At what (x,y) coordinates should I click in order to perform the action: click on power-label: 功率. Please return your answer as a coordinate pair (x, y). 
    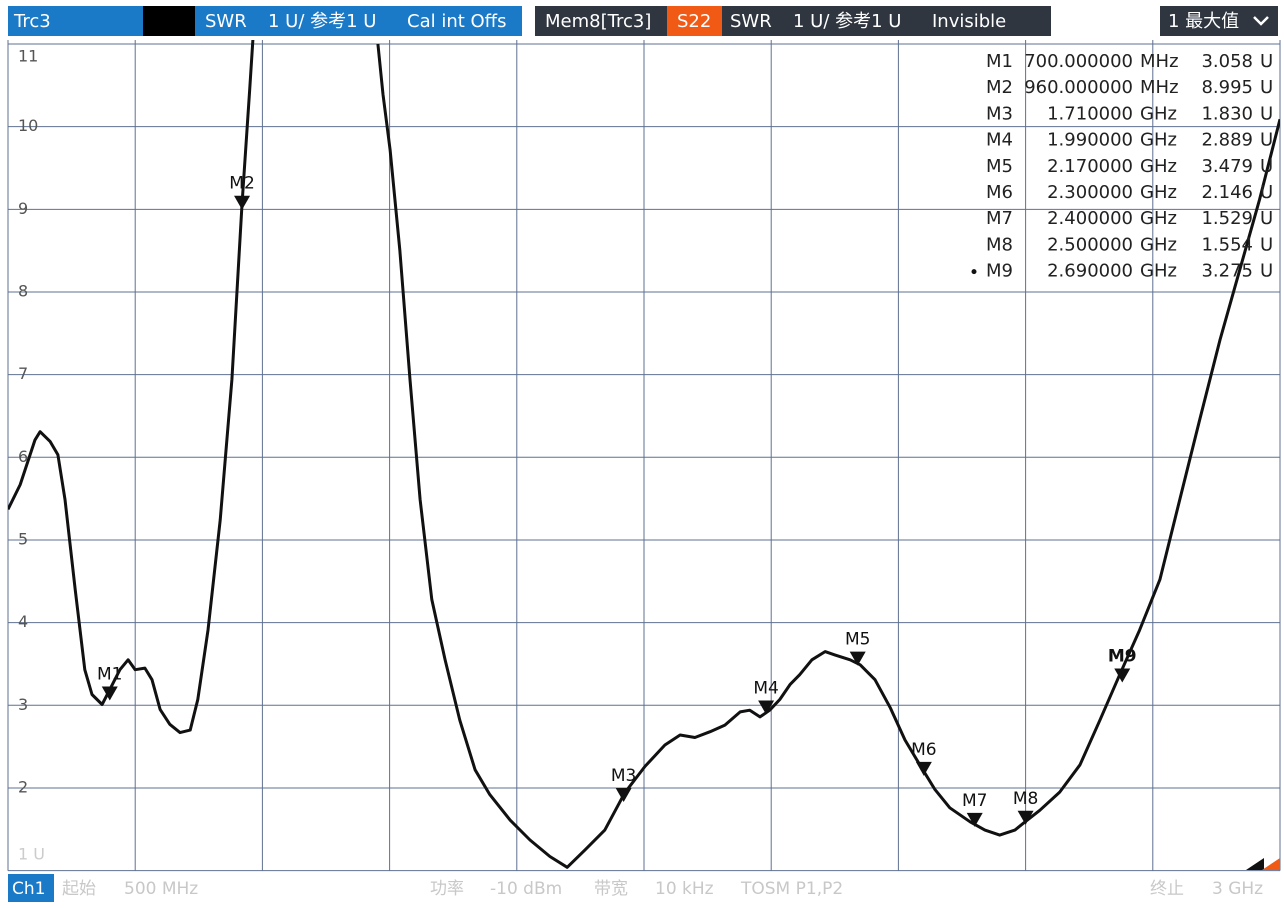
    Looking at the image, I should click on (447, 889).